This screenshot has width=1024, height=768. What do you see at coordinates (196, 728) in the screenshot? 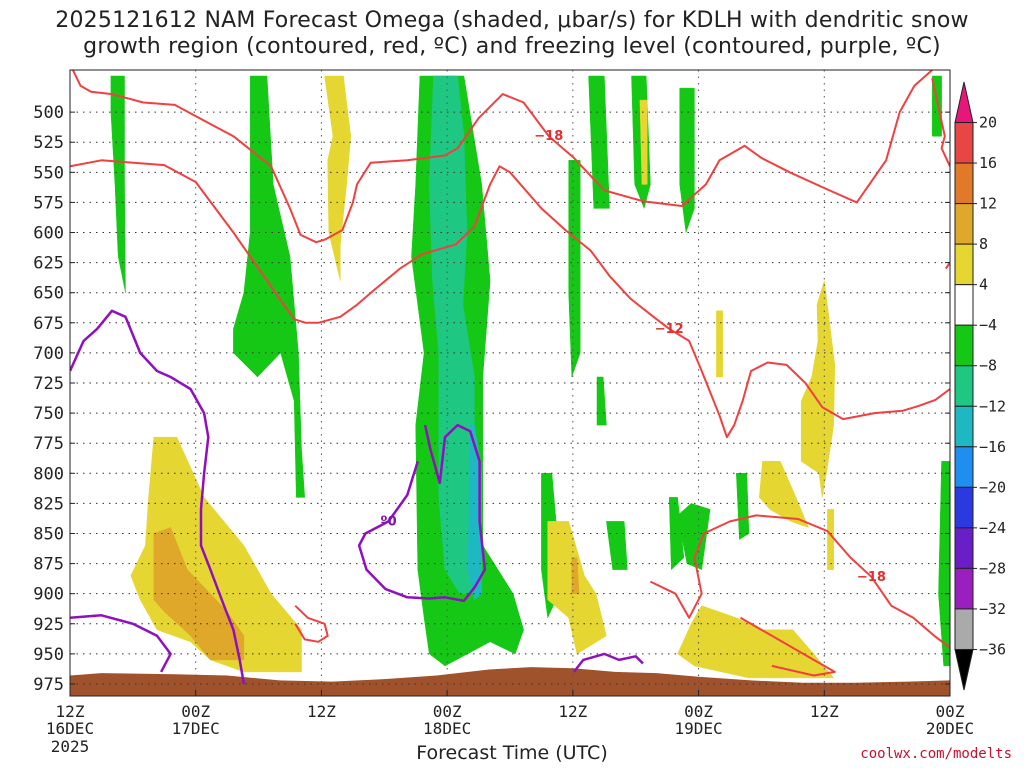
I see `x-tick-date-1: 17DEC` at bounding box center [196, 728].